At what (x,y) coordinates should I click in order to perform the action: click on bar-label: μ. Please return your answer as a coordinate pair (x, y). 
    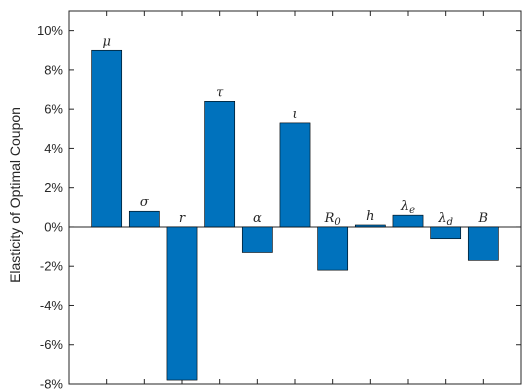
    Looking at the image, I should click on (106, 41).